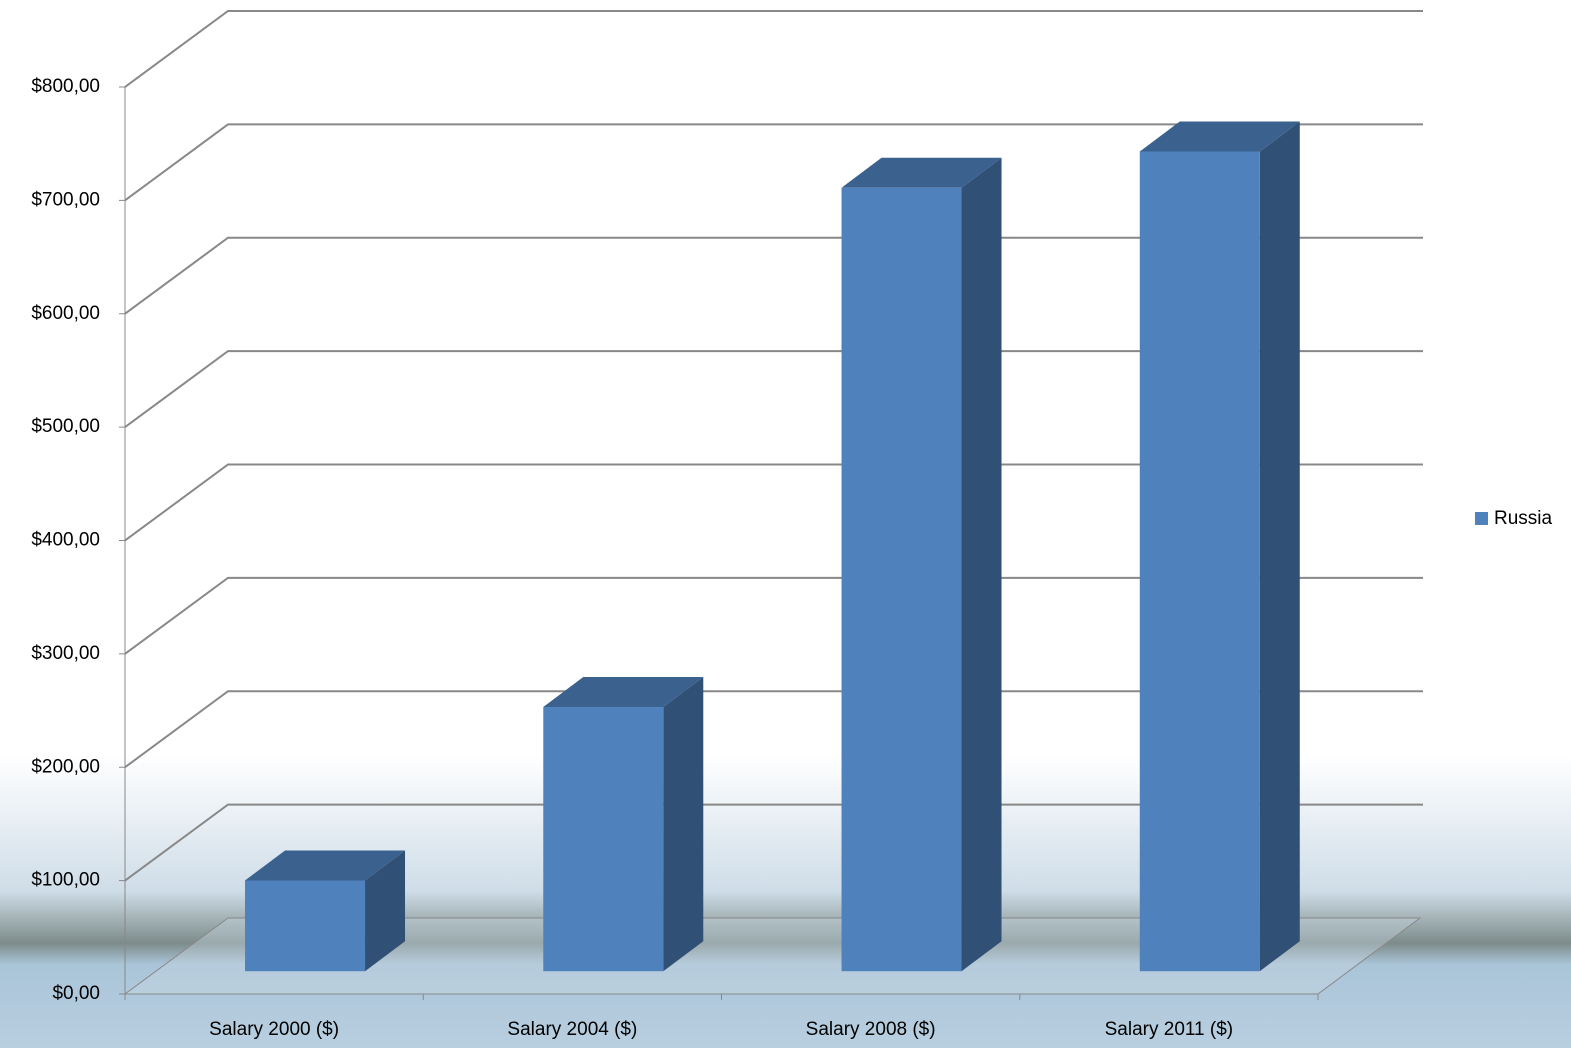 This screenshot has height=1048, width=1571. I want to click on y-tick-label: $0,00, so click(76, 993).